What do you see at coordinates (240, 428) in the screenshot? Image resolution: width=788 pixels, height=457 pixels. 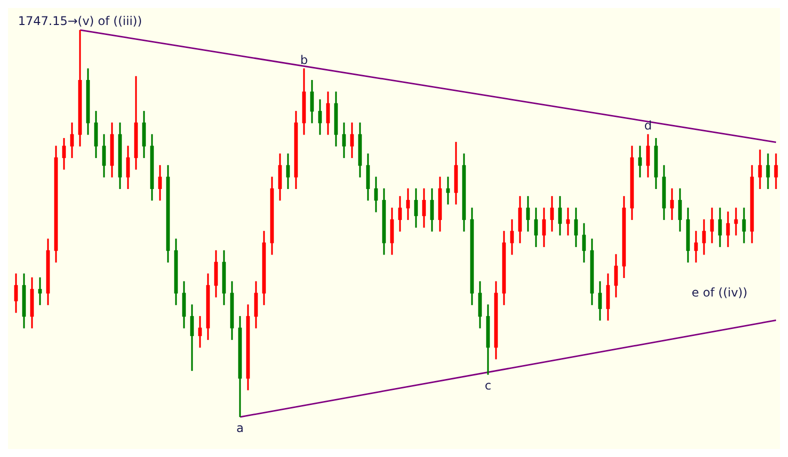 I see `annotation: a` at bounding box center [240, 428].